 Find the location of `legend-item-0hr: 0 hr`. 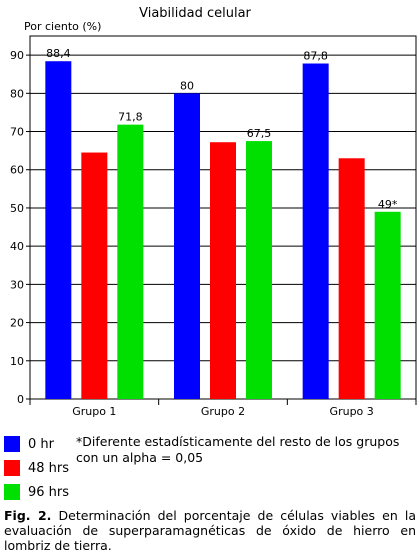

legend-item-0hr: 0 hr is located at coordinates (38, 444).